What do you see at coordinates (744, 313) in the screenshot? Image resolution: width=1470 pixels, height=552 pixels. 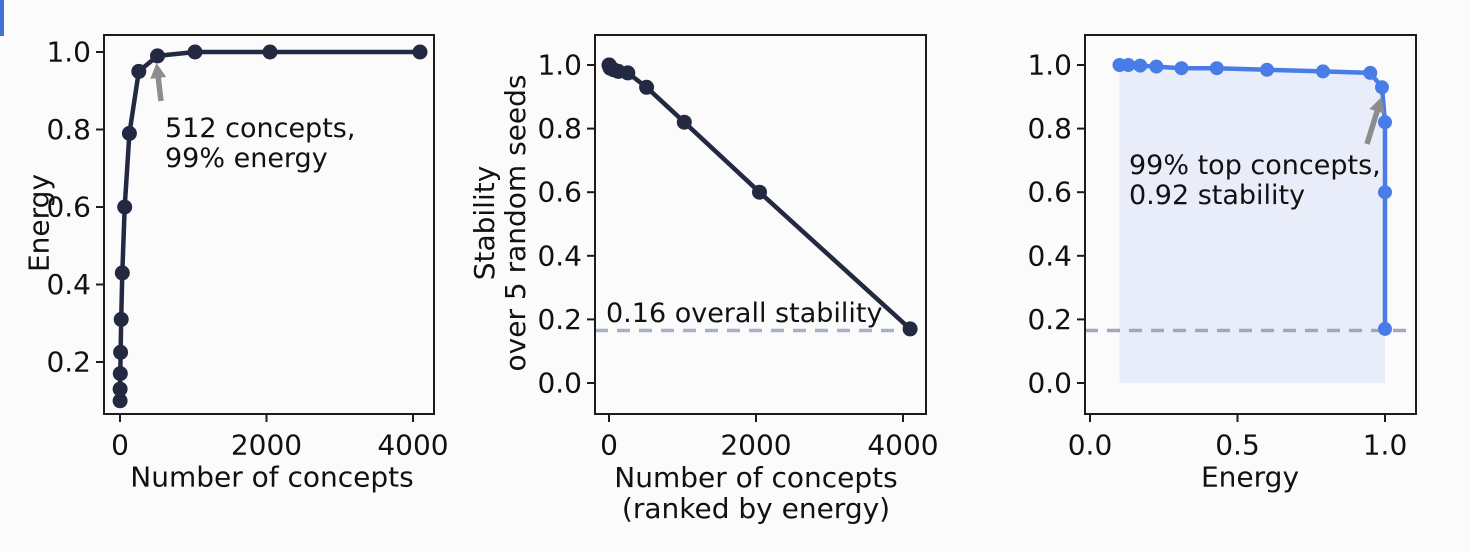 I see `chart2-dashed-line-label: 0.16 overall stability` at bounding box center [744, 313].